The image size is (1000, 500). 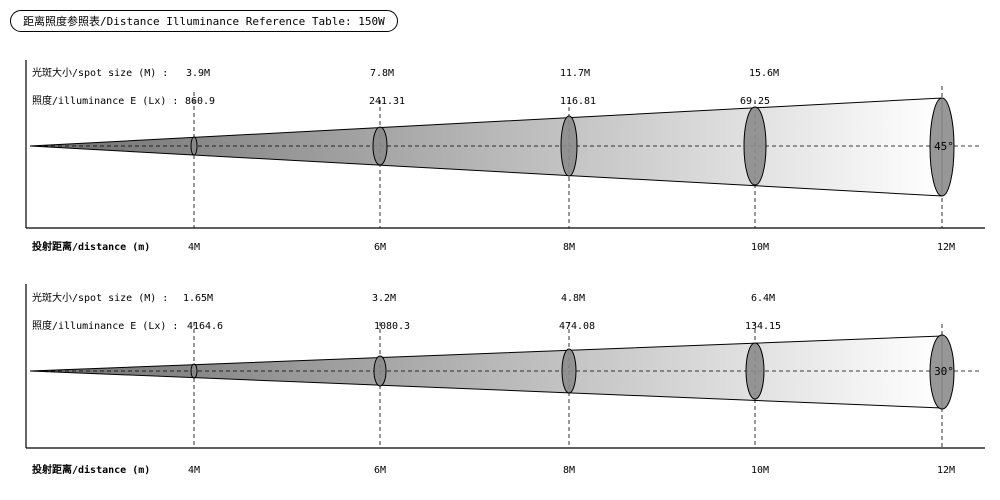 I want to click on beam-angle-label: 45°, so click(x=944, y=146).